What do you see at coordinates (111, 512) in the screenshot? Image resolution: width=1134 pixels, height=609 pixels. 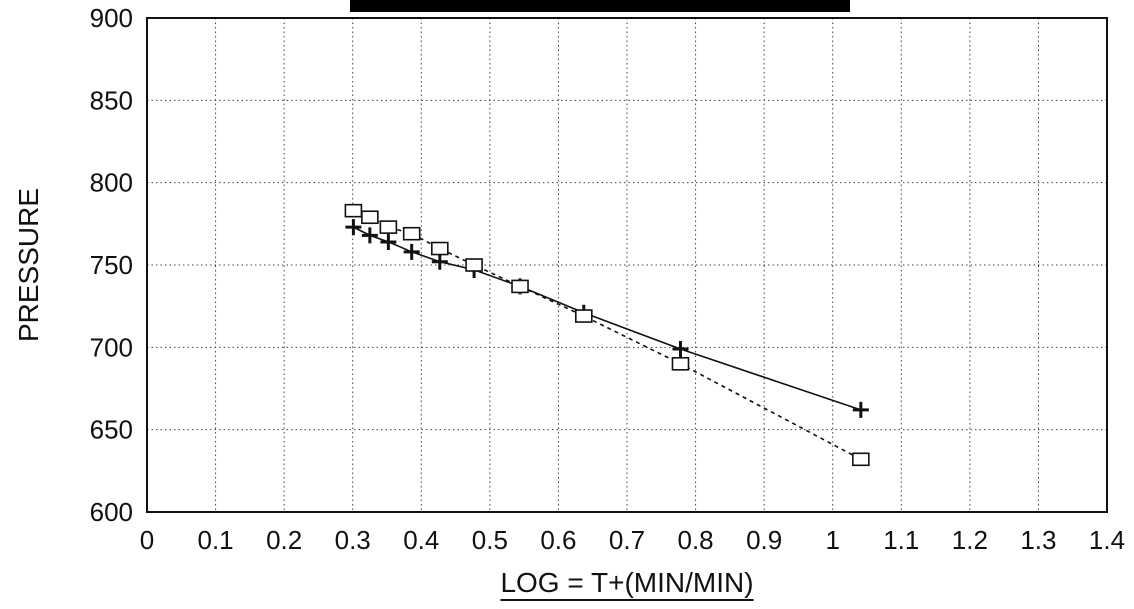 I see `y-tick-label: 600` at bounding box center [111, 512].